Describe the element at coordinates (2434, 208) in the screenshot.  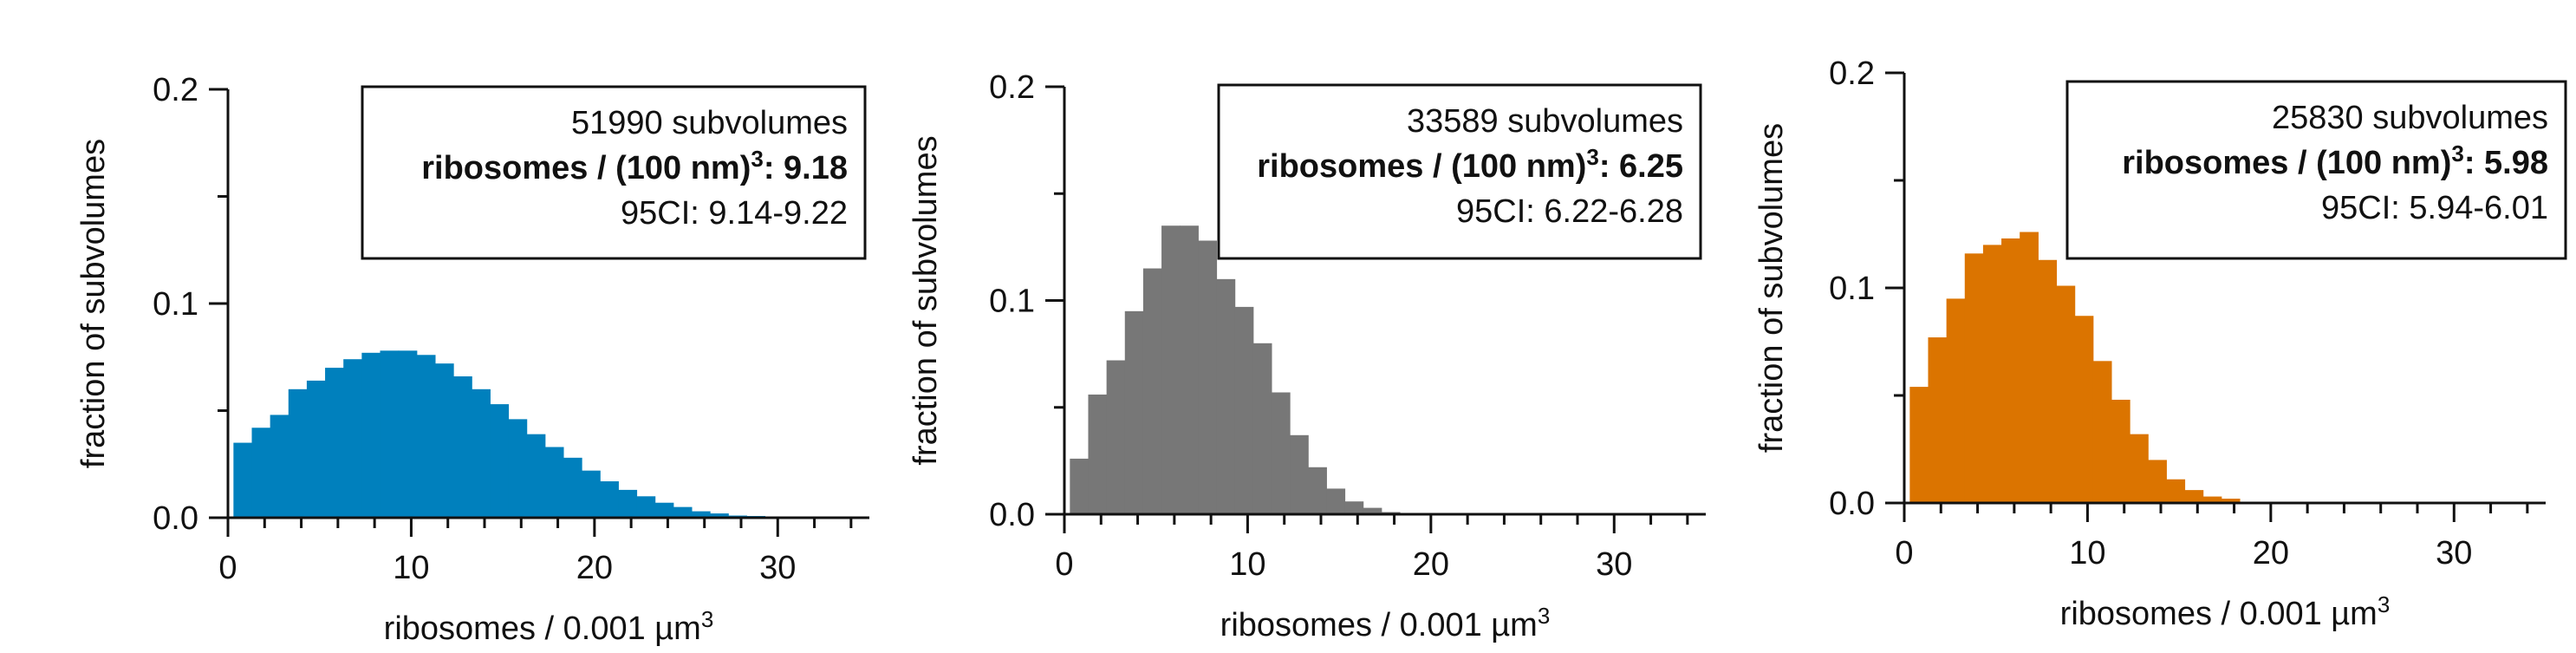
I see `annotation-ci: 95CI: 5.94-6.01` at that location.